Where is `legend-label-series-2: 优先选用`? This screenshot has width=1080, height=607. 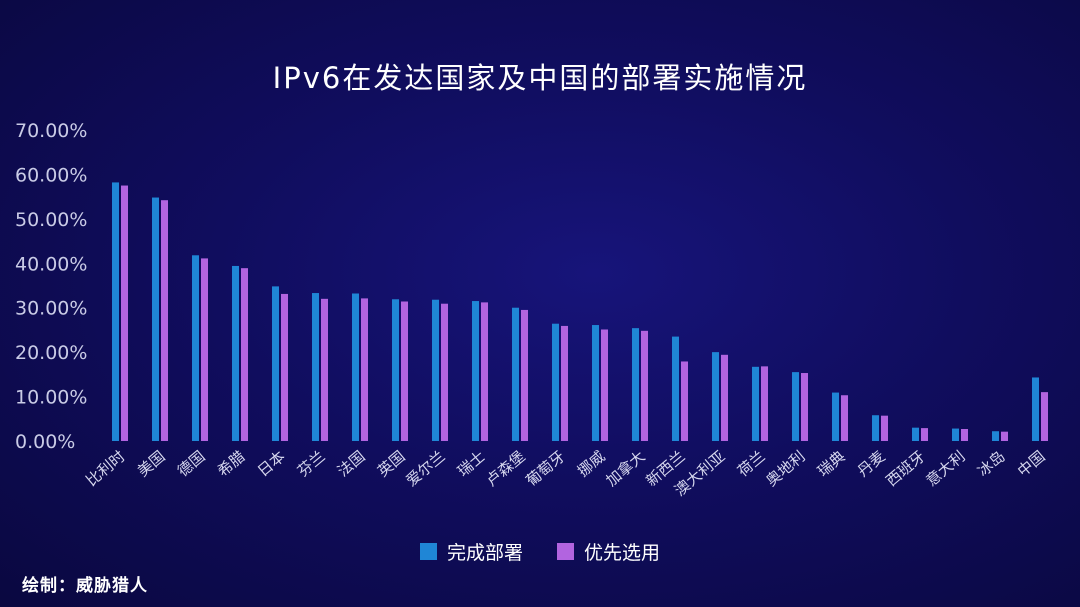 legend-label-series-2: 优先选用 is located at coordinates (622, 553).